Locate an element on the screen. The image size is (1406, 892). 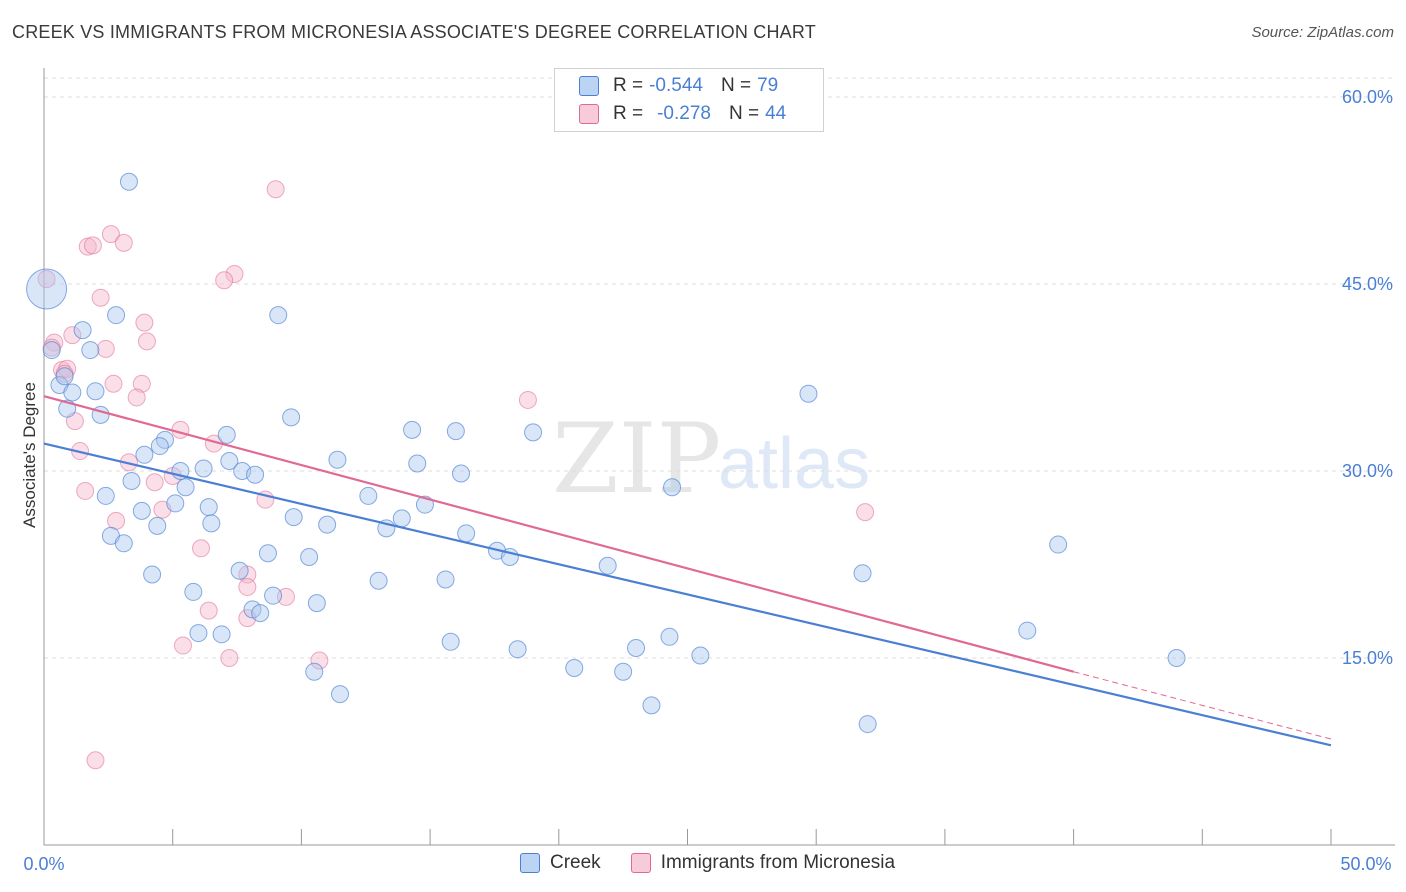
y-axis-label: Associate's Degree is located at coordinates (29, 455).